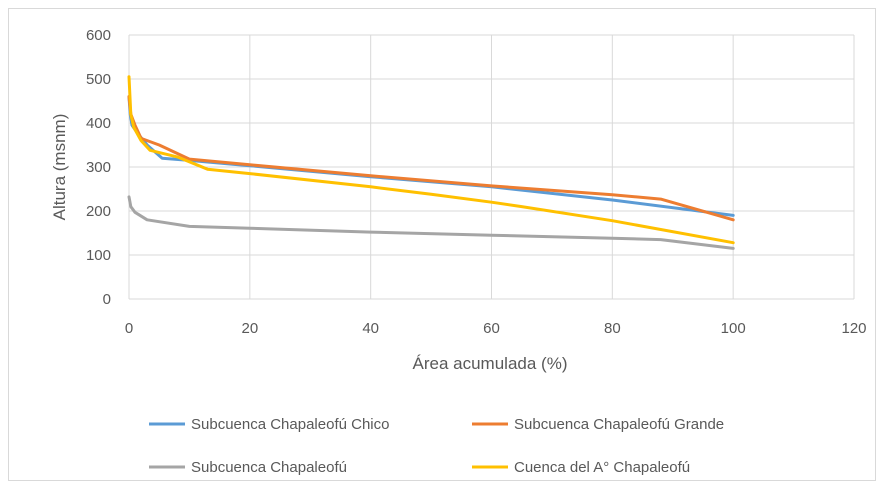  What do you see at coordinates (619, 424) in the screenshot?
I see `legend-label: Subcuenca Chapaleofú Grande` at bounding box center [619, 424].